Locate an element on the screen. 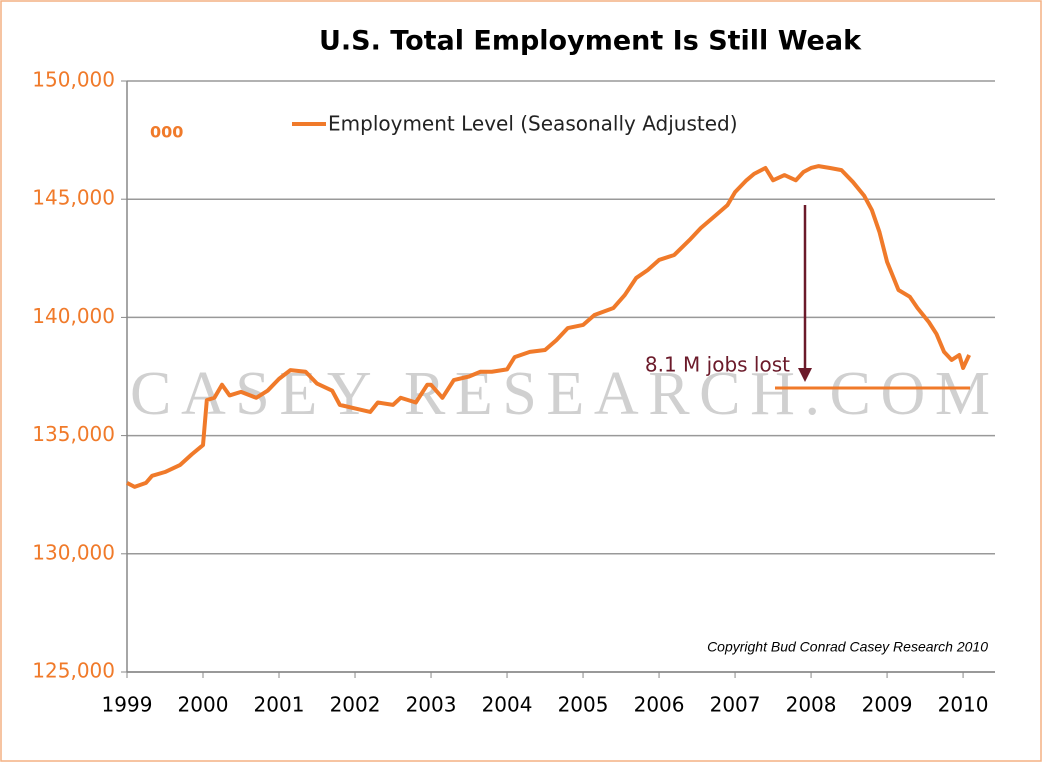  chart-title: U.S. Total Employment Is Still Weak is located at coordinates (590, 41).